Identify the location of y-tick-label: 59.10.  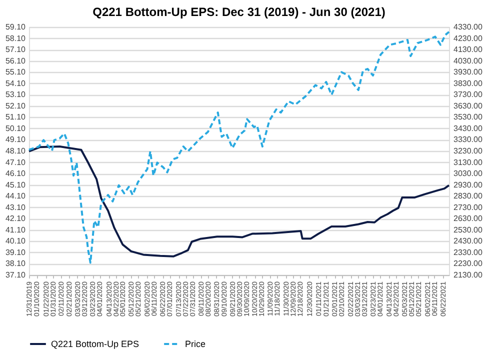
(15, 27).